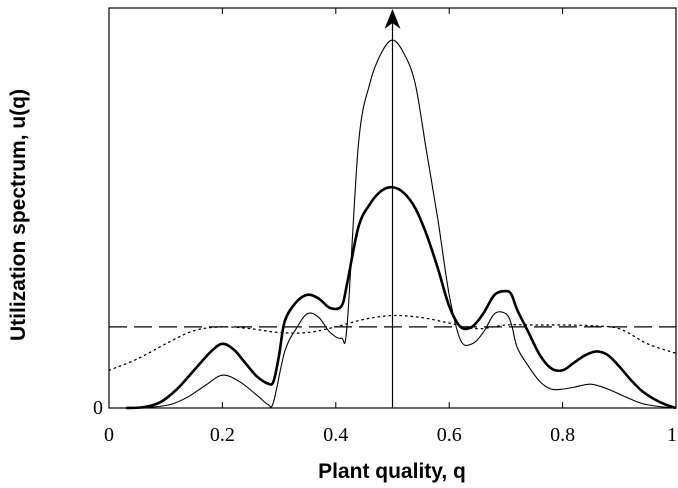  I want to click on x-axis-label: Plant quality, q, so click(392, 471).